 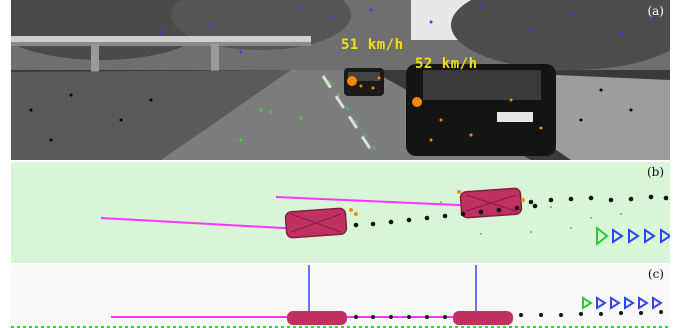 What do you see at coordinates (483, 318) in the screenshot?
I see `far-car-side-box` at bounding box center [483, 318].